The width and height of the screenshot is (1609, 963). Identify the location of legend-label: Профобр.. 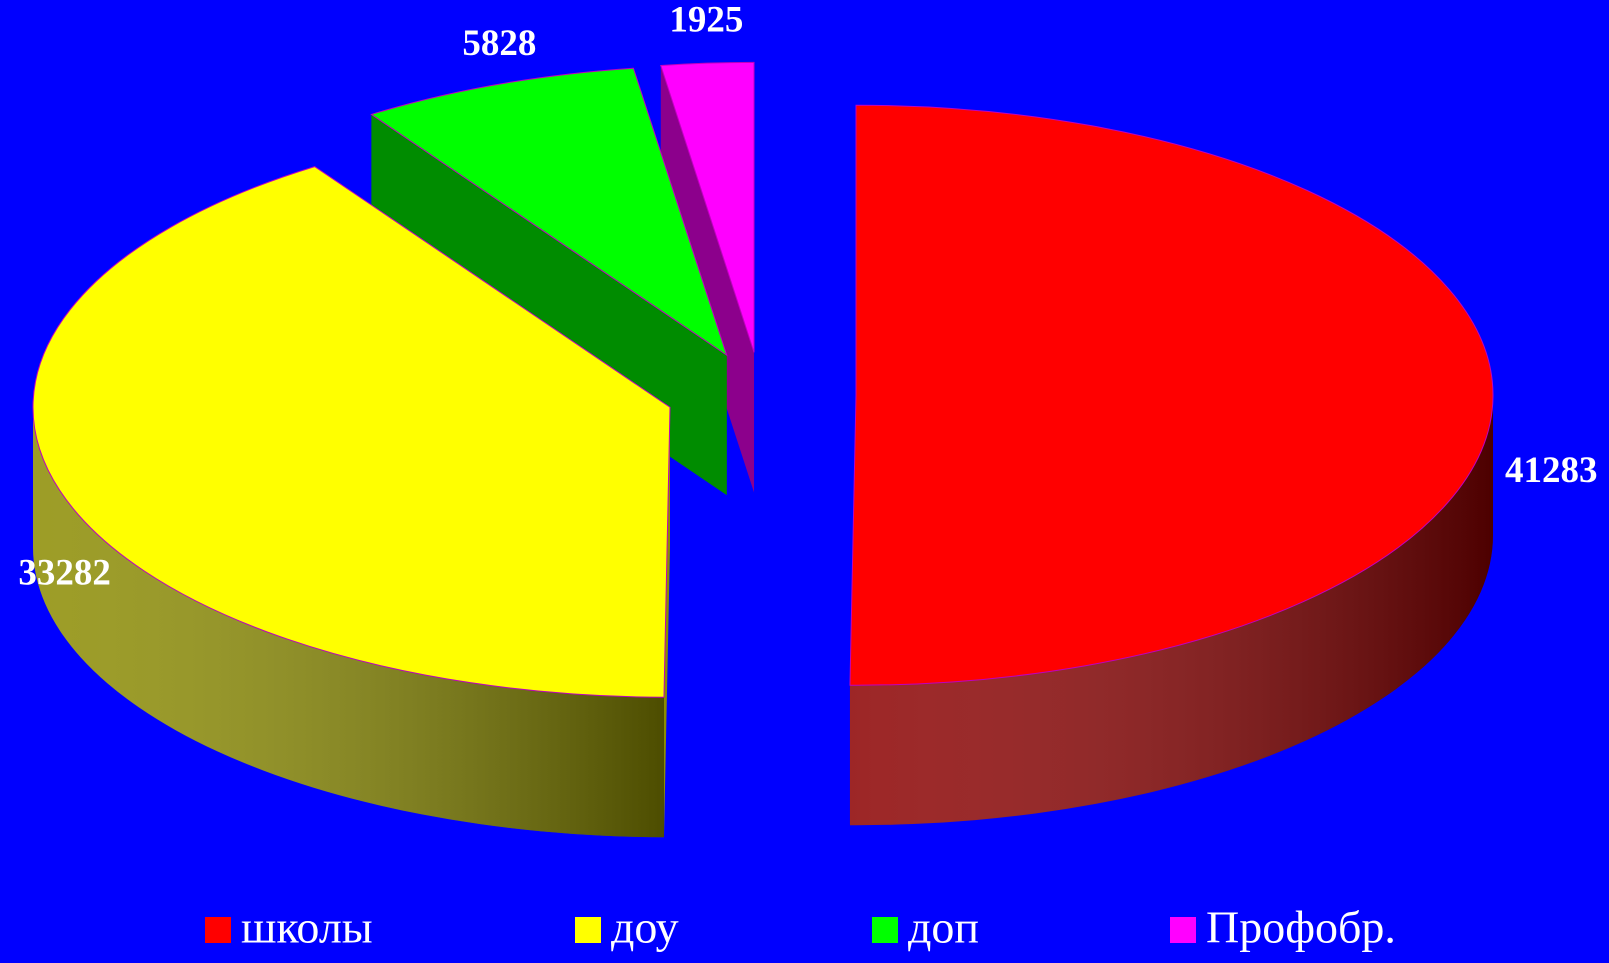
(1301, 927).